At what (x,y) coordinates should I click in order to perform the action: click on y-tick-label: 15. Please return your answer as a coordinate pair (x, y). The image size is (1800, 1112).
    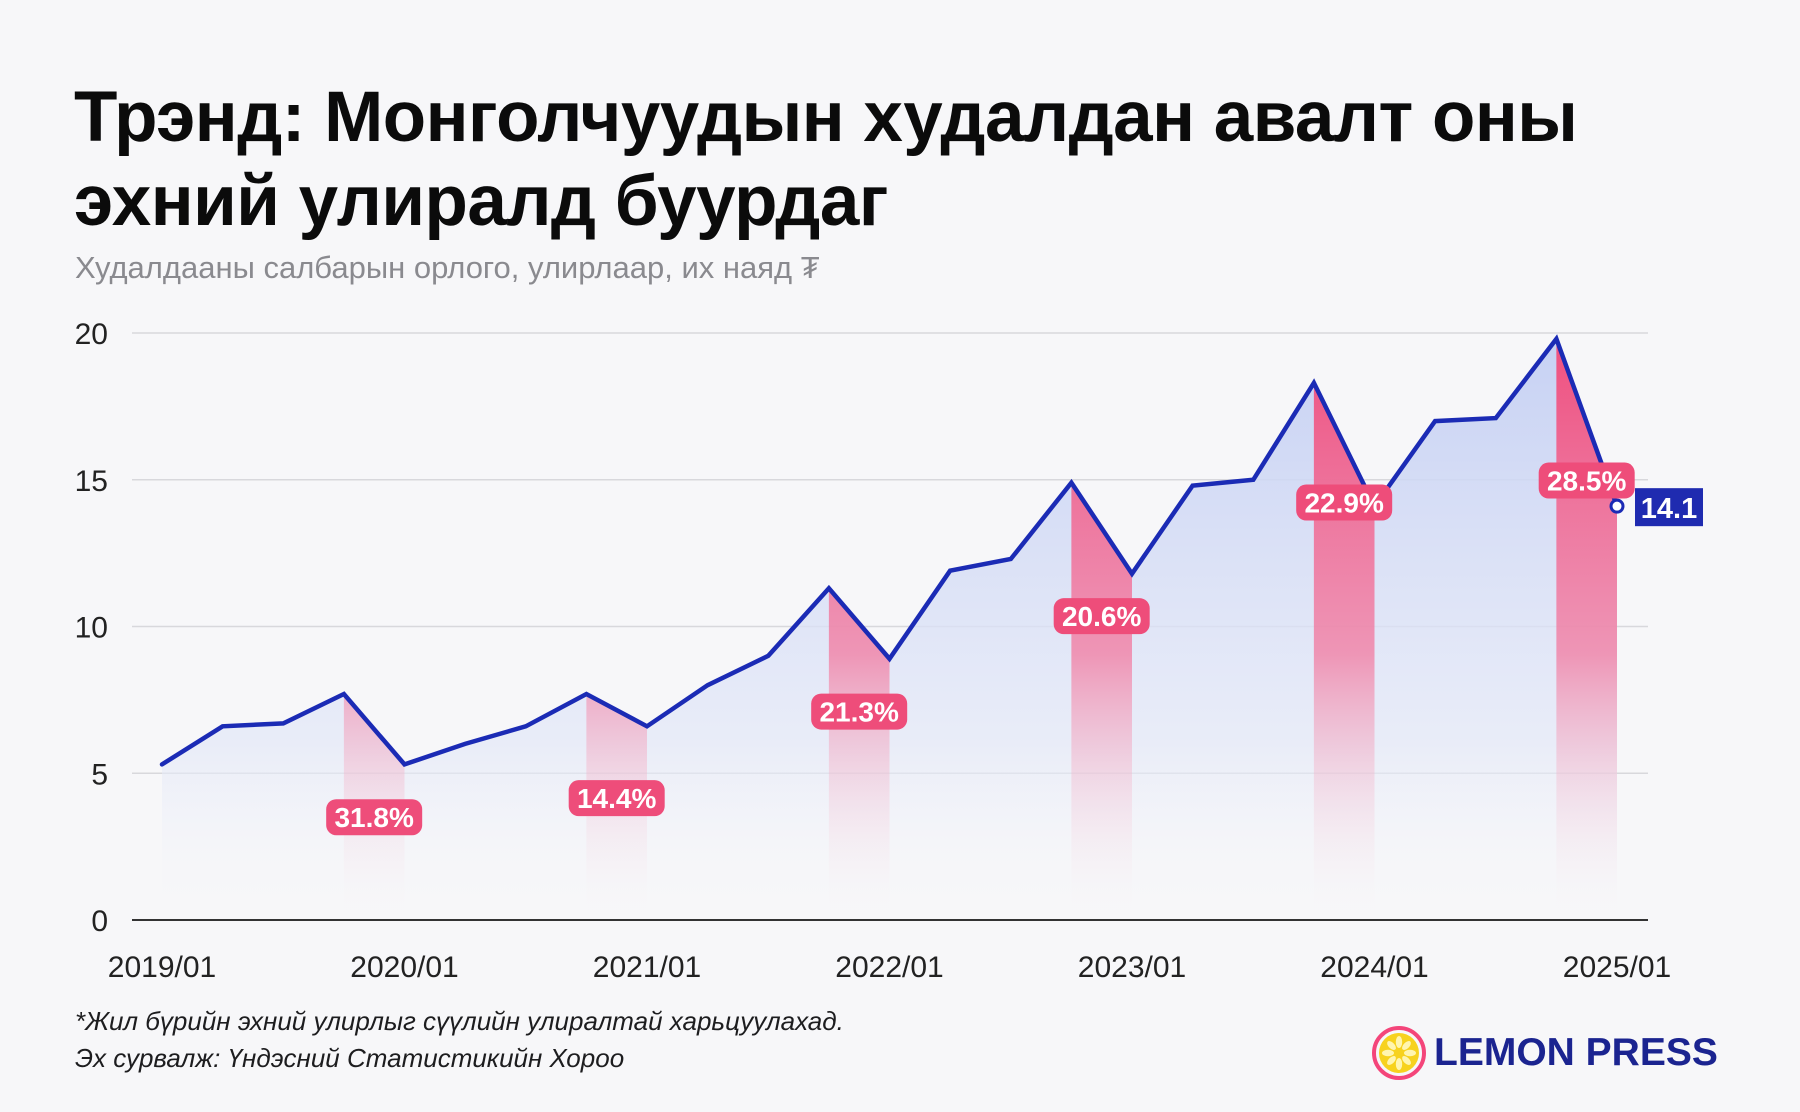
    Looking at the image, I should click on (91, 481).